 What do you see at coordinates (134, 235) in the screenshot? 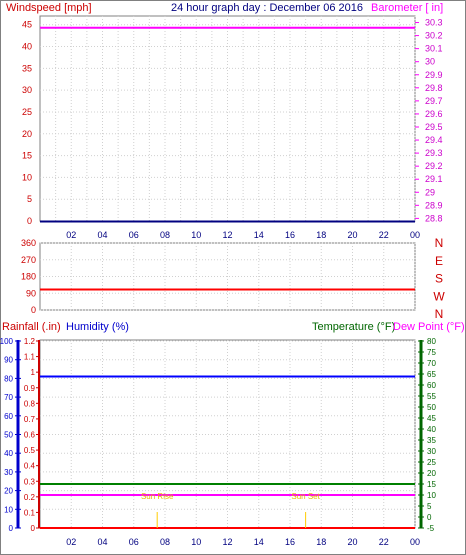
I see `x-tick-label: 06` at bounding box center [134, 235].